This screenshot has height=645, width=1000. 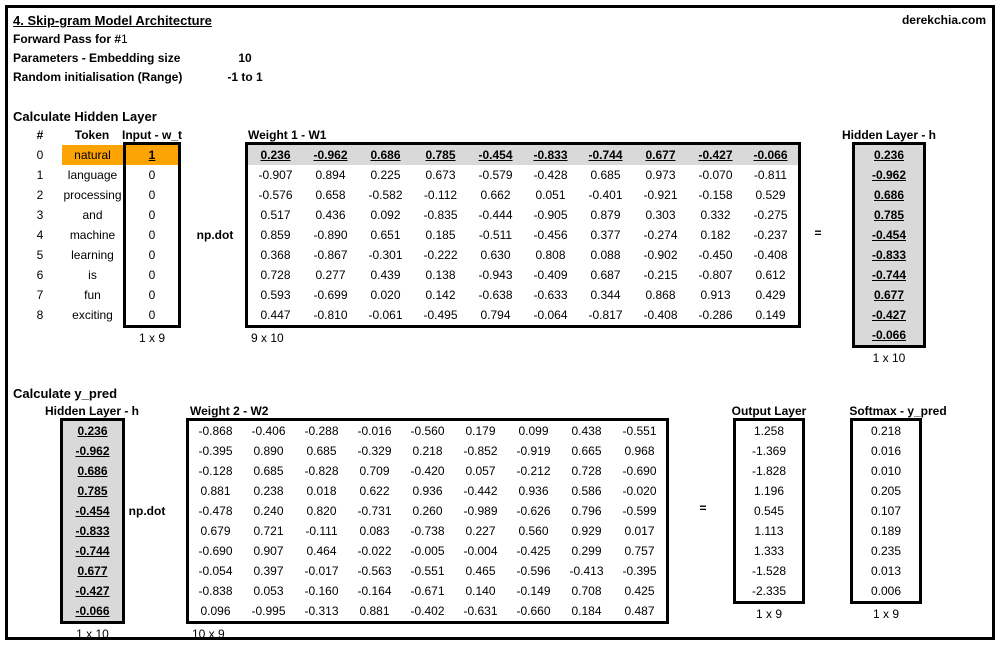 I want to click on token-label: machine, so click(x=92, y=235).